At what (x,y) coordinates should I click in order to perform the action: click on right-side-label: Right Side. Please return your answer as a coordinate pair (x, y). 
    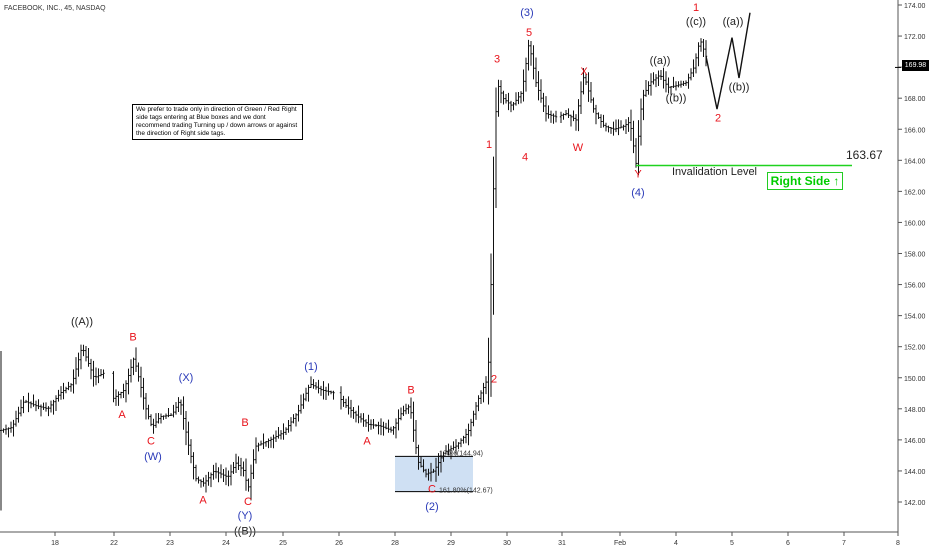
    Looking at the image, I should click on (800, 181).